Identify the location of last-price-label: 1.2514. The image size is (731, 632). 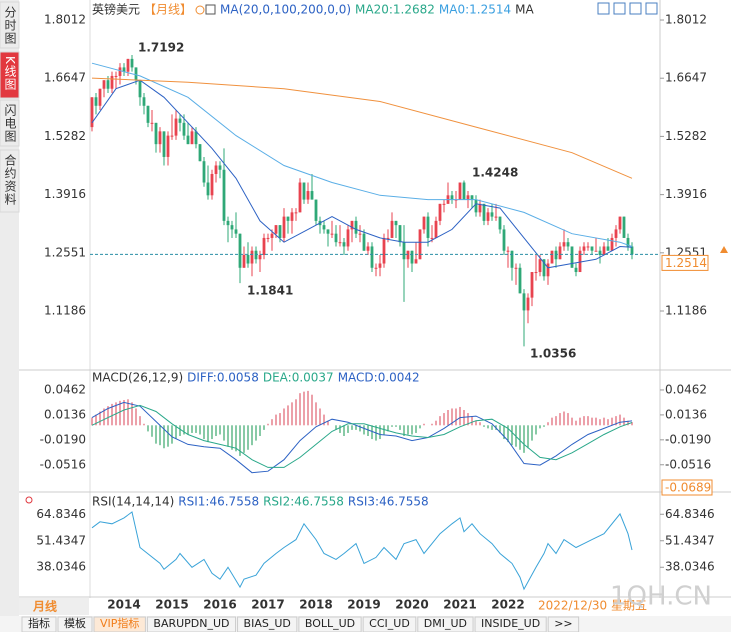
(686, 263).